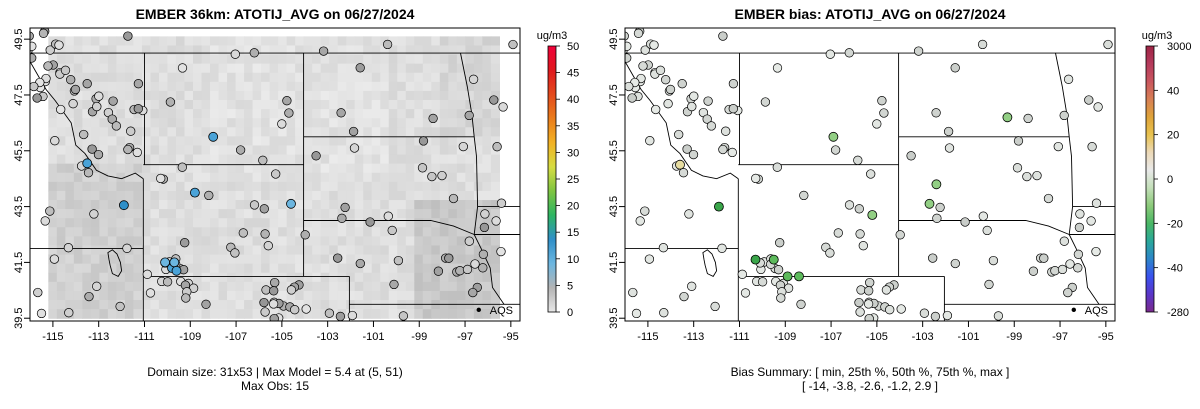 This screenshot has width=1200, height=409. Describe the element at coordinates (614, 317) in the screenshot. I see `y-tick-label: 39.5` at that location.